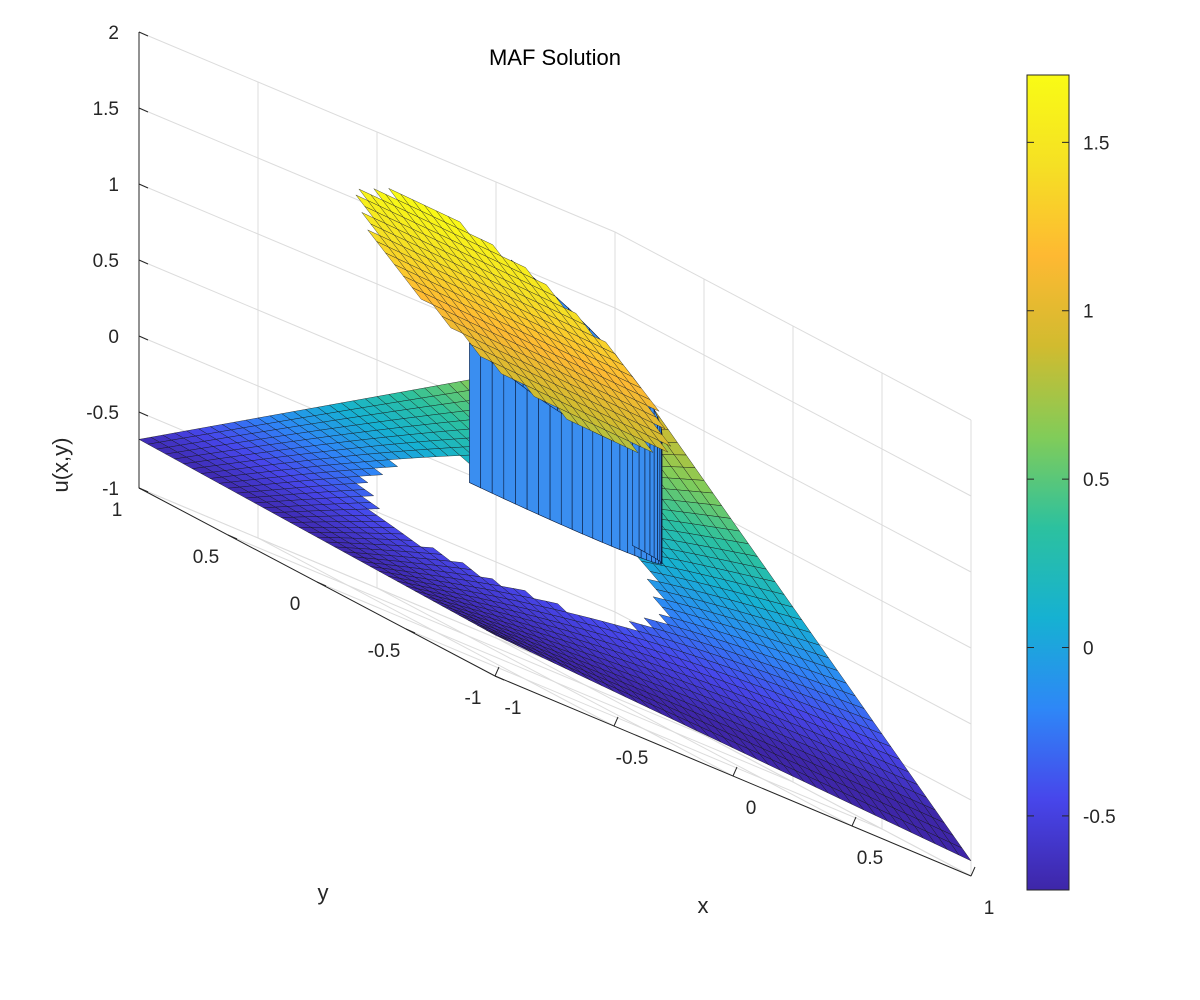 The height and width of the screenshot is (1000, 1200). I want to click on colorbar-fill, so click(1048, 482).